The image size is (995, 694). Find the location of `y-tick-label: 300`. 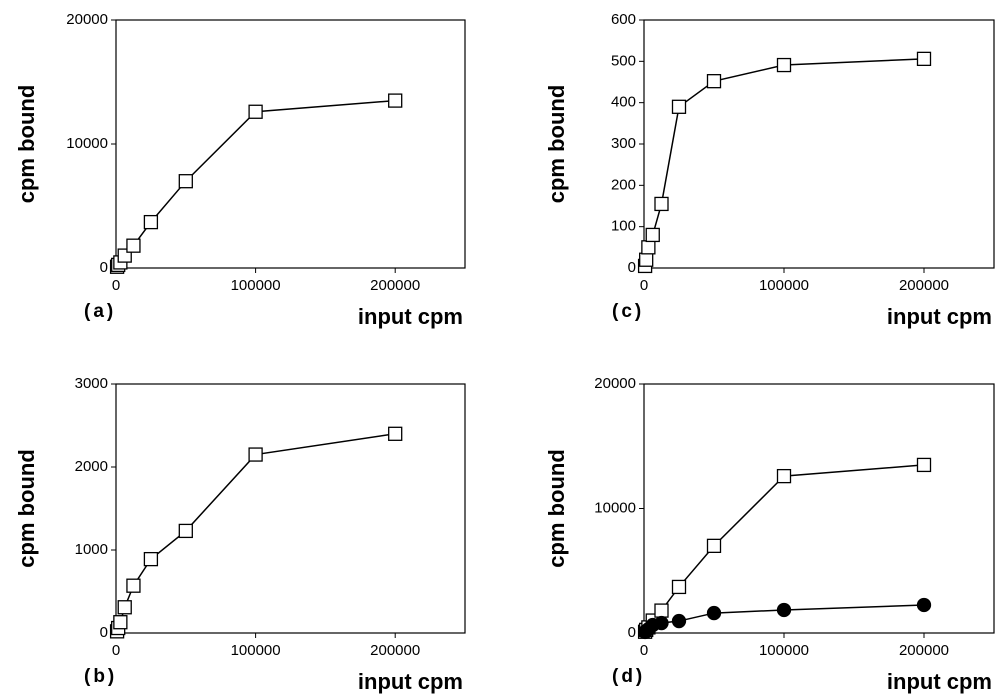

y-tick-label: 300 is located at coordinates (623, 143).